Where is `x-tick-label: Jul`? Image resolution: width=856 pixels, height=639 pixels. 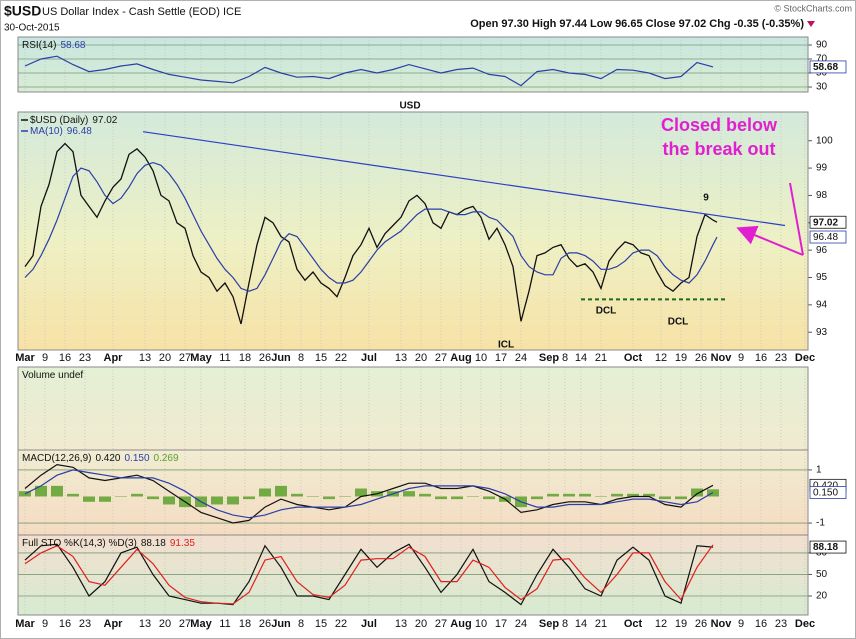 x-tick-label: Jul is located at coordinates (369, 358).